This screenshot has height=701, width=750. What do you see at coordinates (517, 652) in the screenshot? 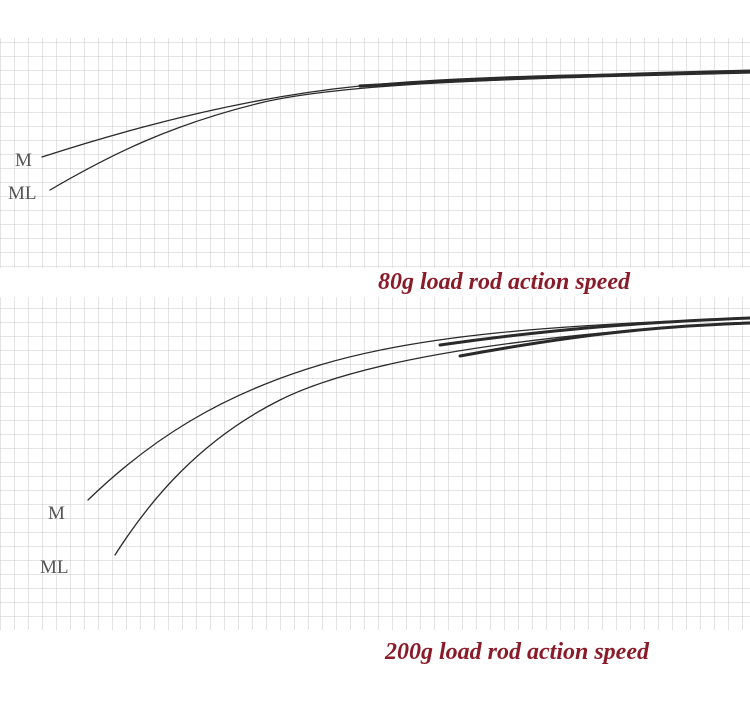
I see `caption: 200g load rod action speed` at bounding box center [517, 652].